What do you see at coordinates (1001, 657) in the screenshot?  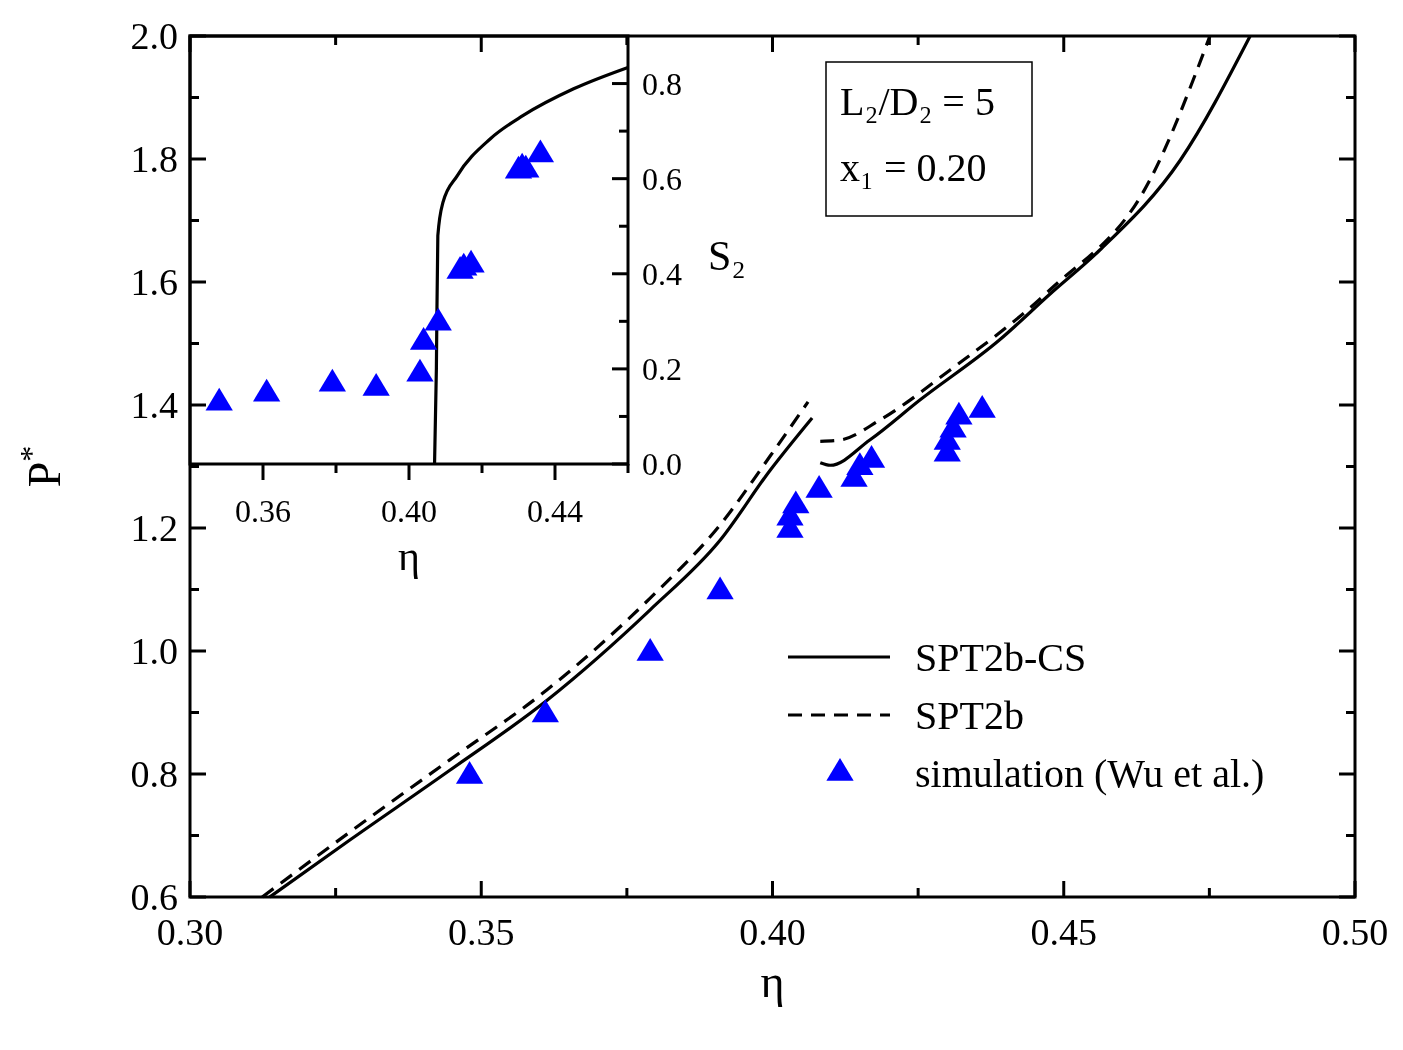 I see `legend-label: SPT2b-CS` at bounding box center [1001, 657].